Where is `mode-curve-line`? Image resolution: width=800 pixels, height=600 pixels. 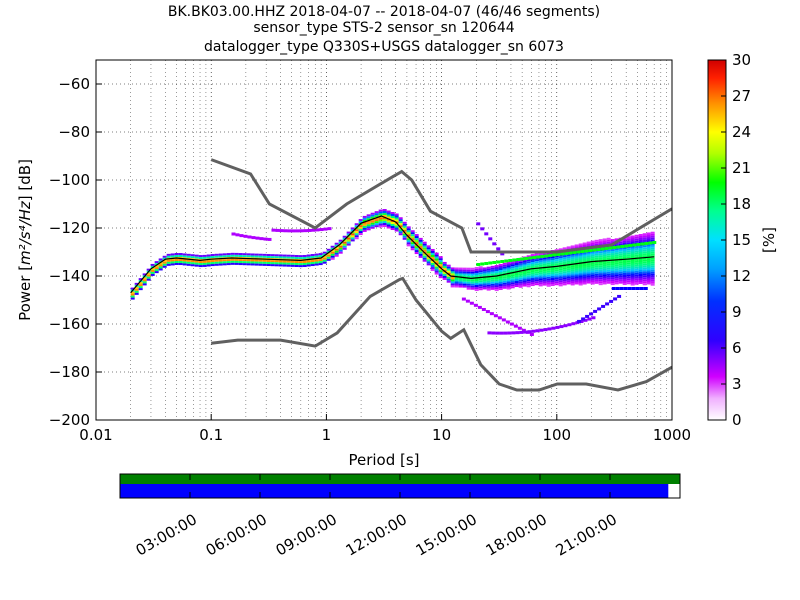
mode-curve-line is located at coordinates (392, 254).